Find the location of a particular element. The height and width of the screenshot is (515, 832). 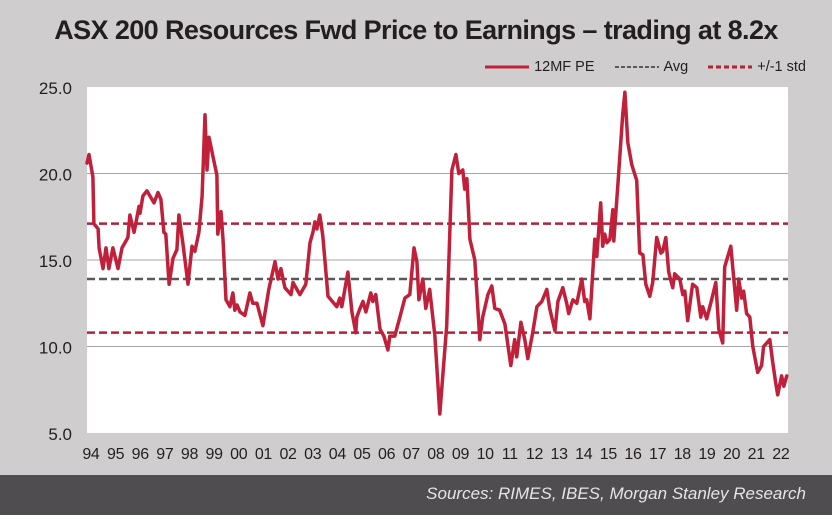

legend-item-12mf-pe: 12MF PE is located at coordinates (540, 67).